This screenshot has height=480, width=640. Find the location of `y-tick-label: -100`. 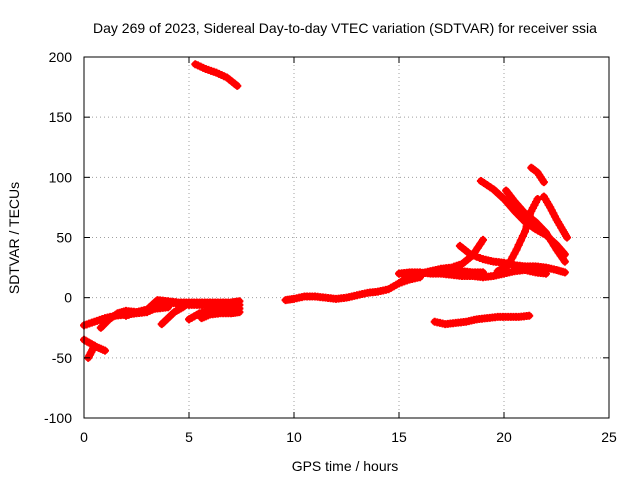

y-tick-label: -100 is located at coordinates (58, 418).